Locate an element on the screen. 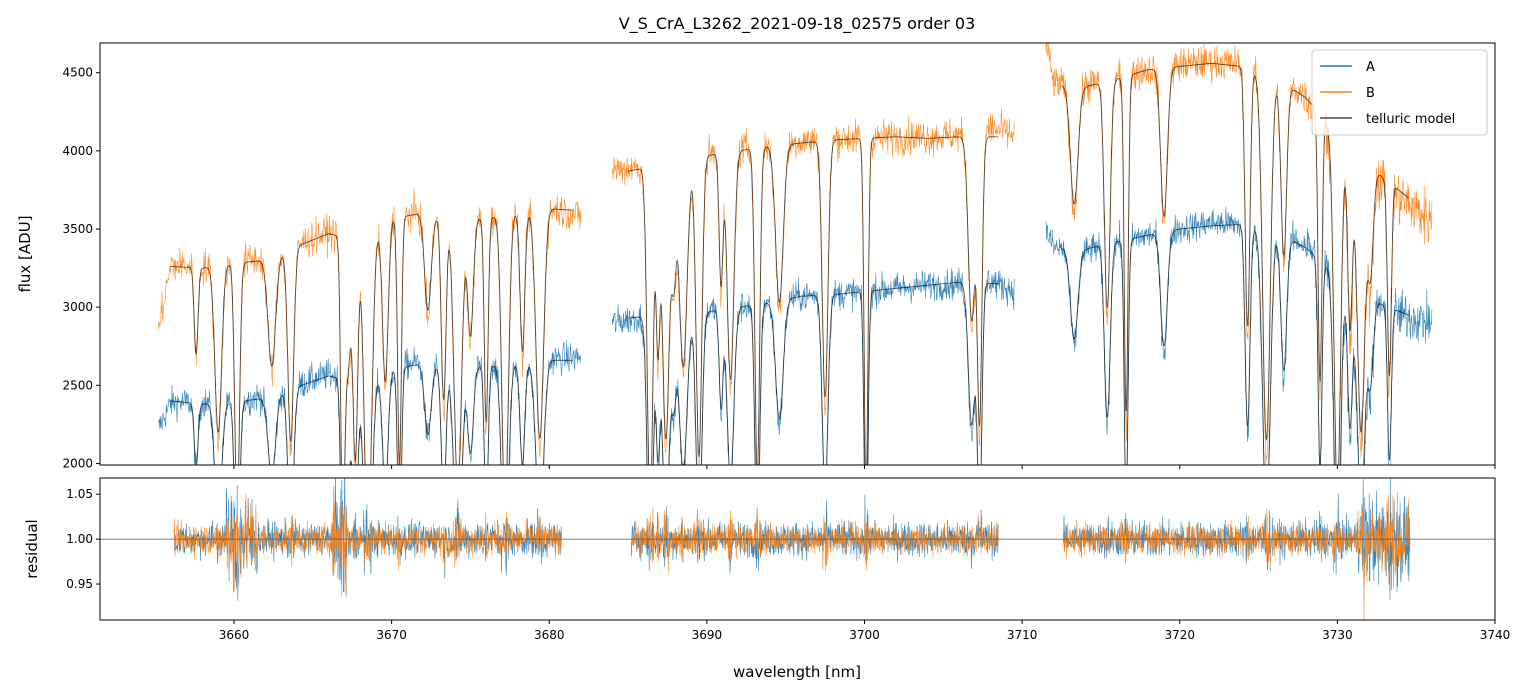  flux-y-axis-label: flux [ADU] is located at coordinates (25, 253).